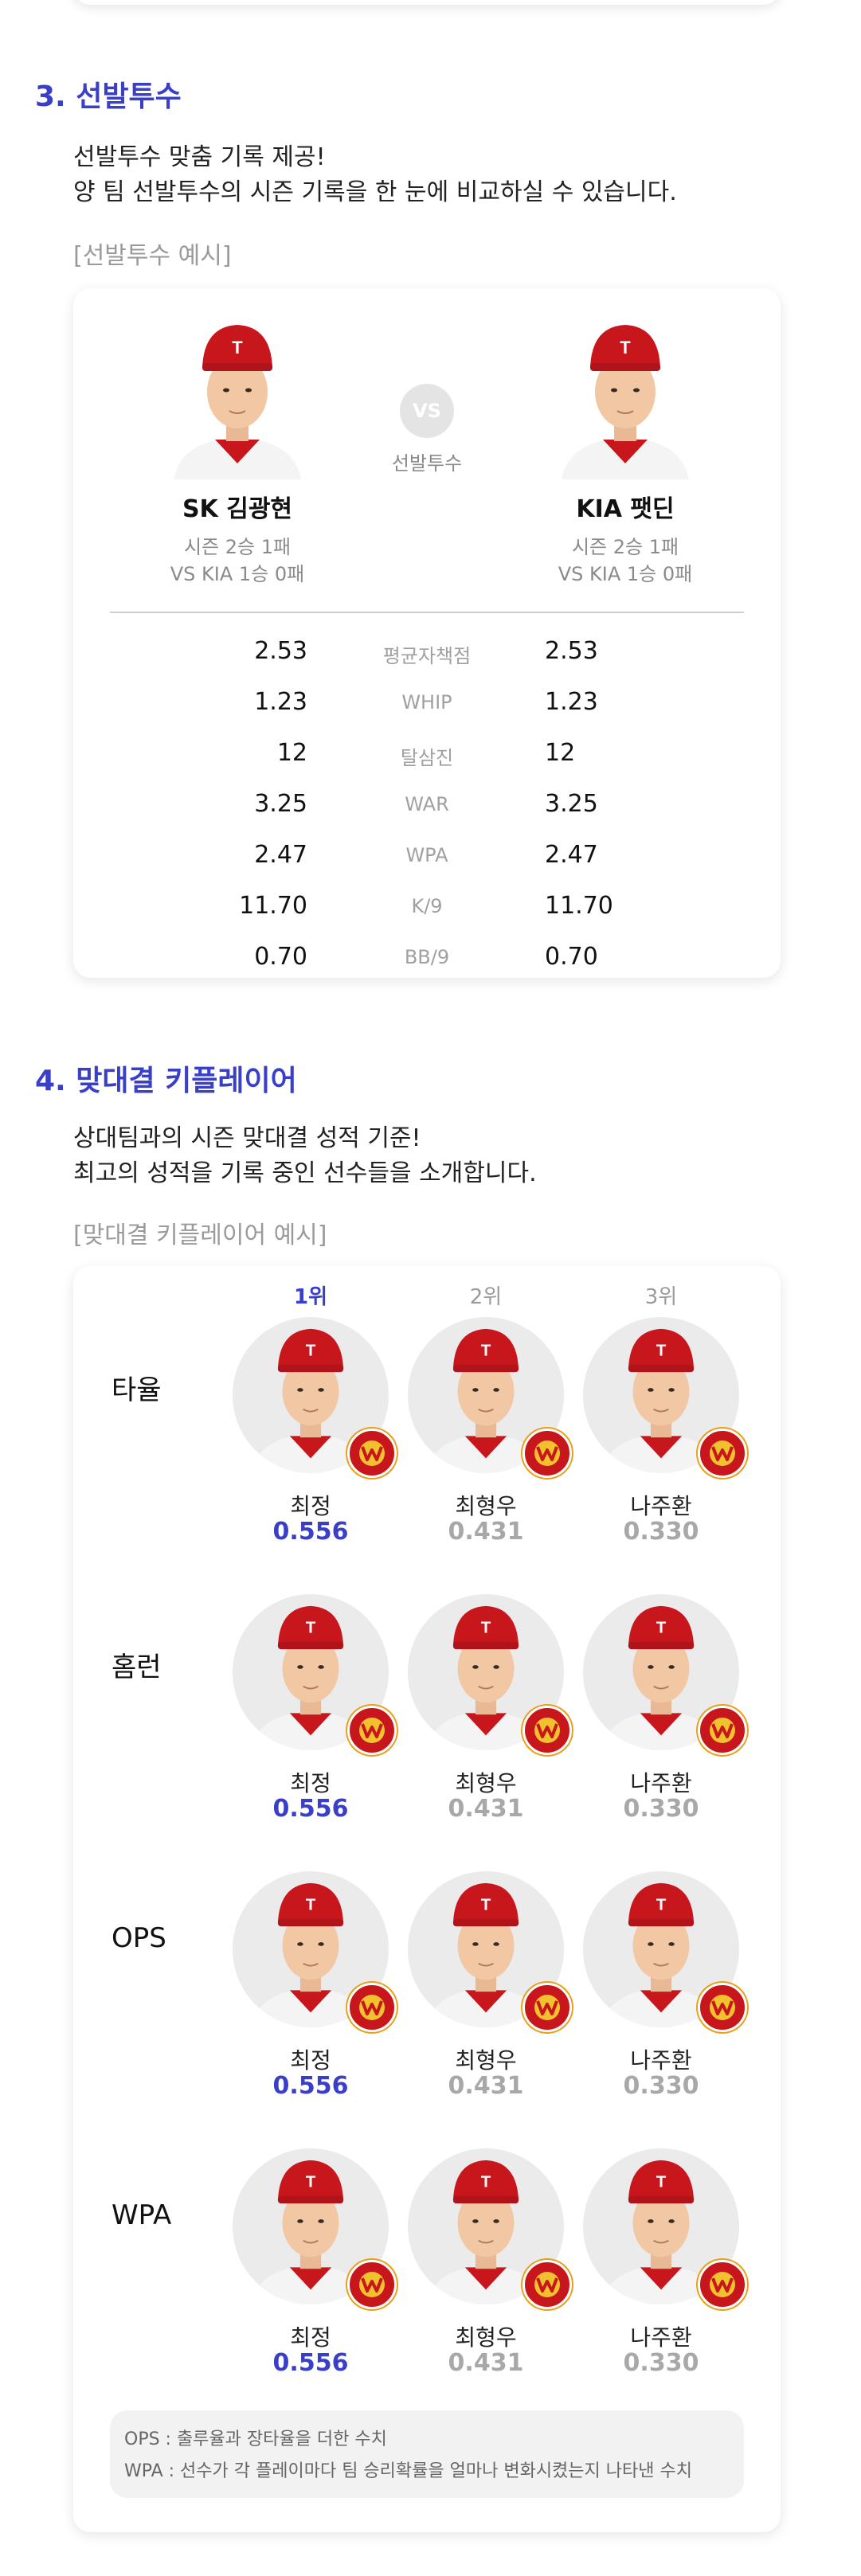 Image resolution: width=861 pixels, height=2576 pixels. Describe the element at coordinates (625, 574) in the screenshot. I see `right-pitcher-vs-record: VS KIA 1승 0패` at that location.